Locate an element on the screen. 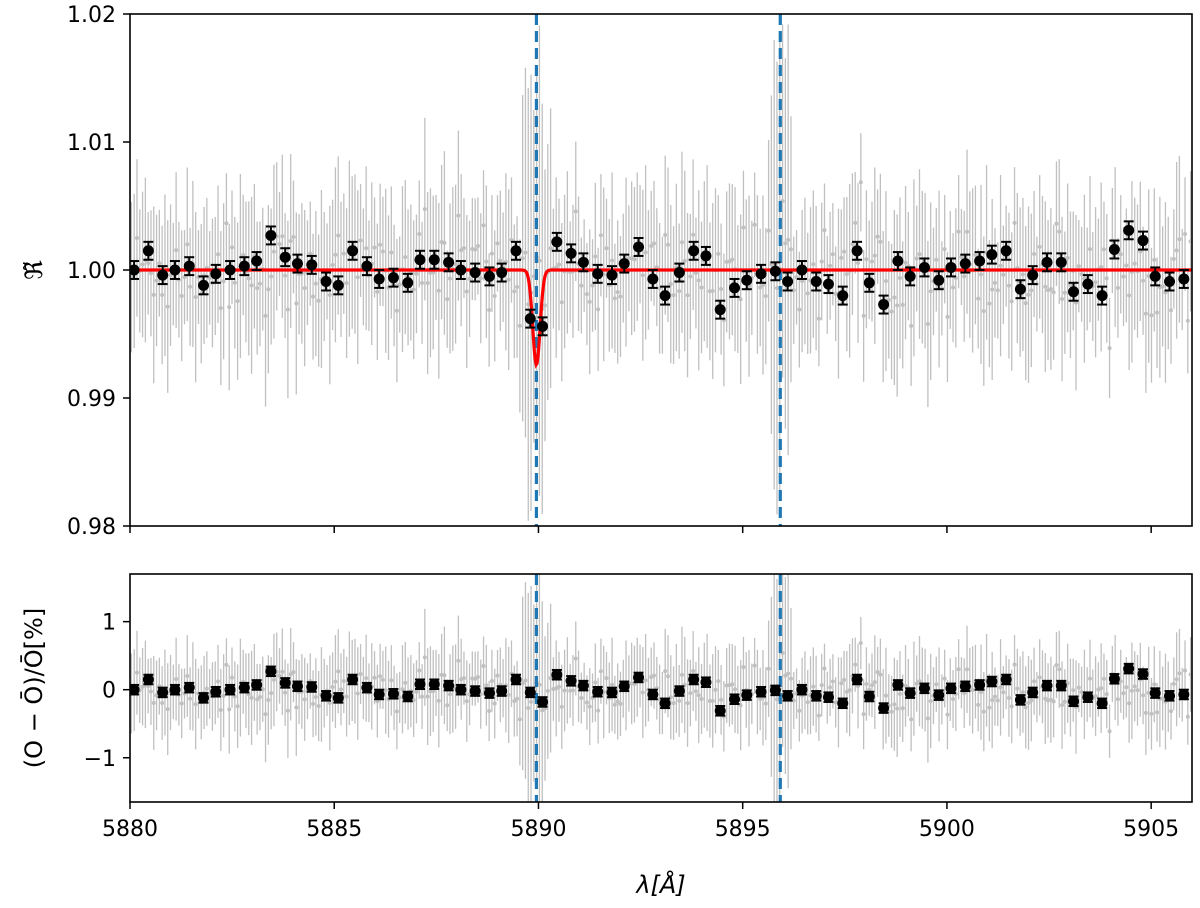 The height and width of the screenshot is (908, 1200). y-tick-label: 1.01 is located at coordinates (91, 143).